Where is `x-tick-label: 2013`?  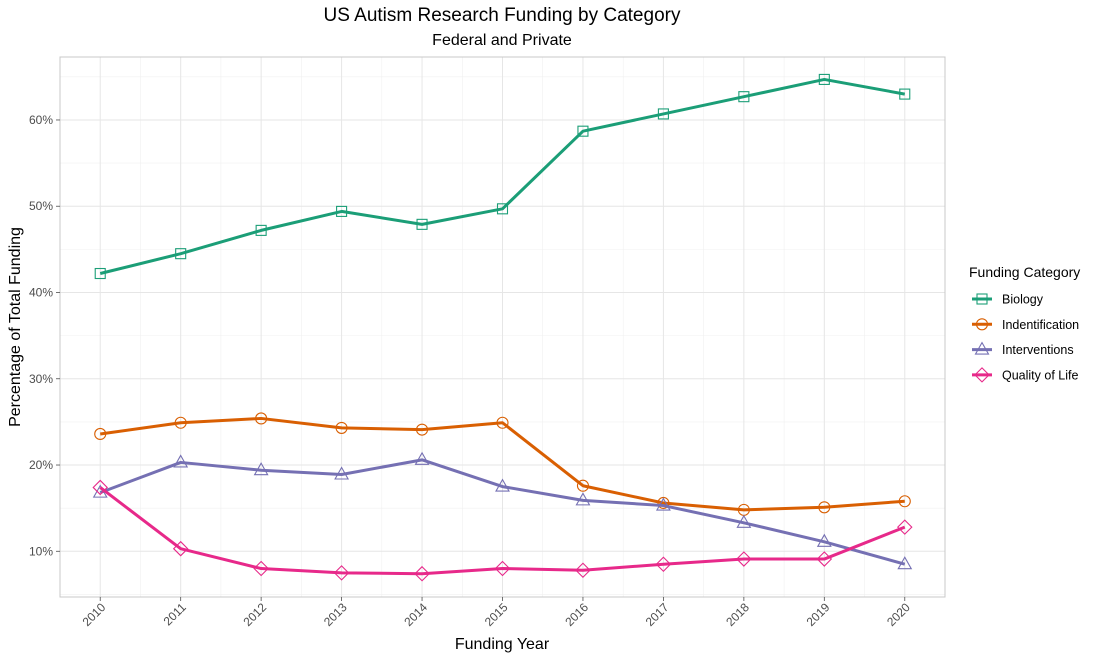
x-tick-label: 2013 is located at coordinates (335, 614).